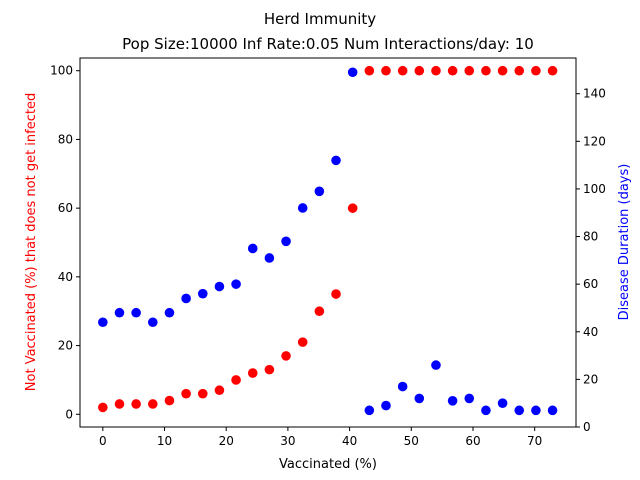  I want to click on x-tick-label: 60, so click(472, 441).